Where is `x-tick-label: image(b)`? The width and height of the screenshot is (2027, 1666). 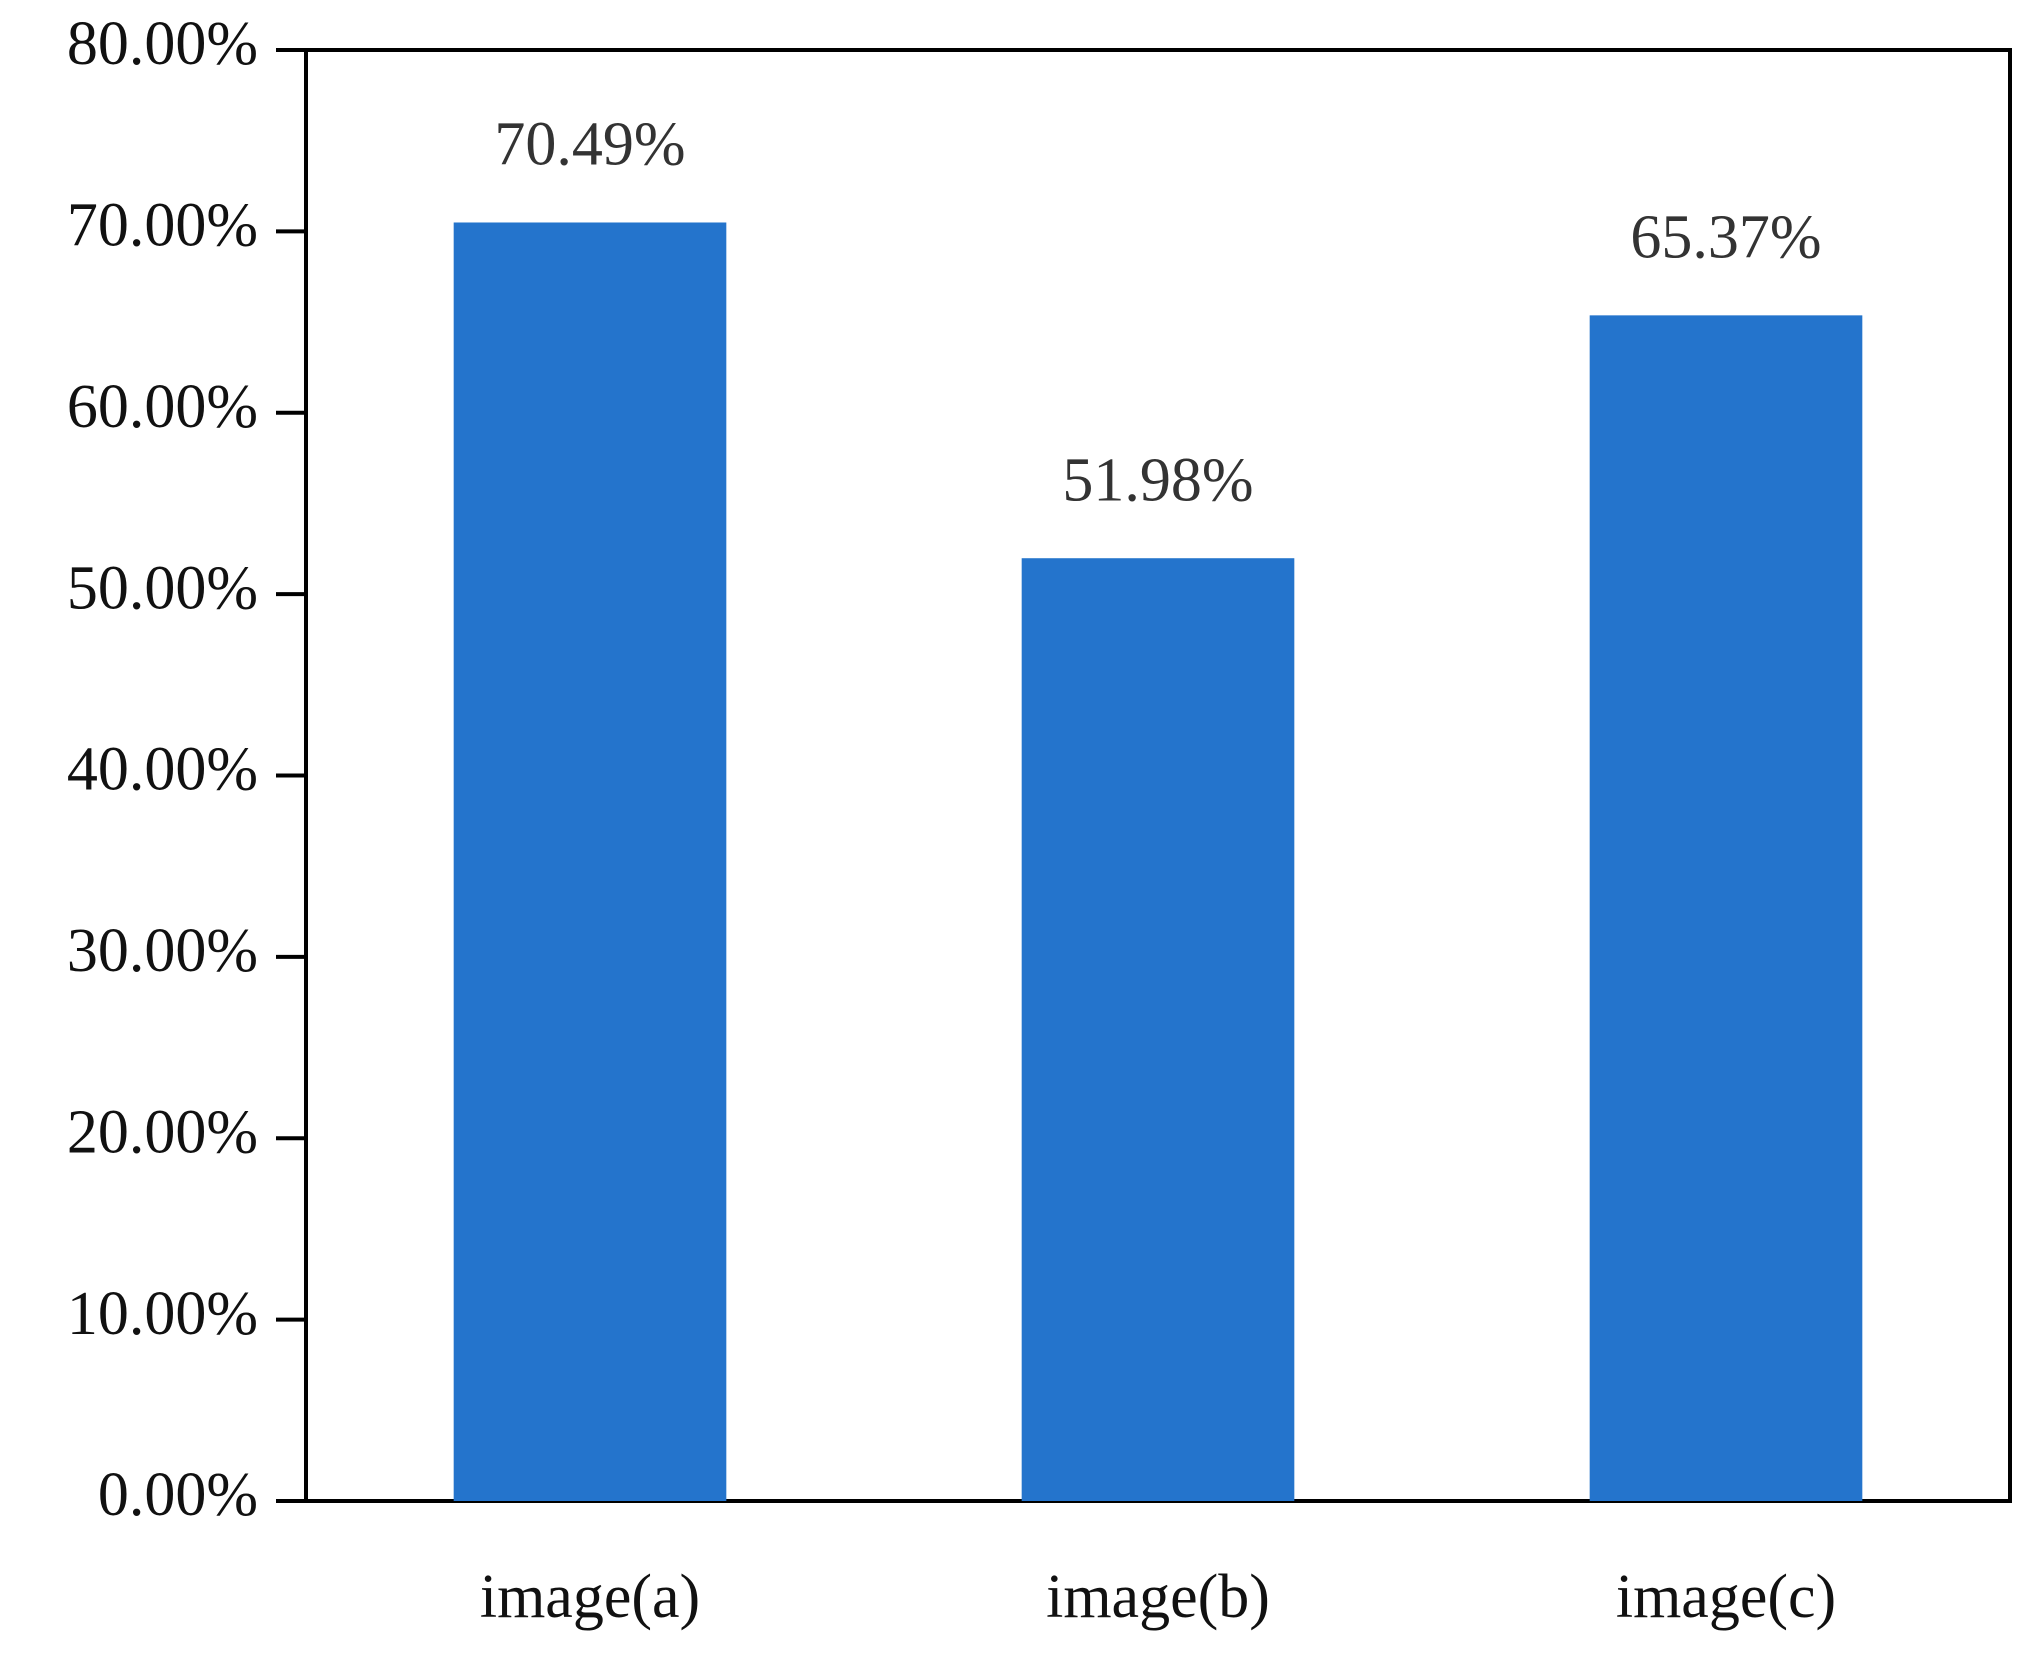
x-tick-label: image(b) is located at coordinates (1158, 1597).